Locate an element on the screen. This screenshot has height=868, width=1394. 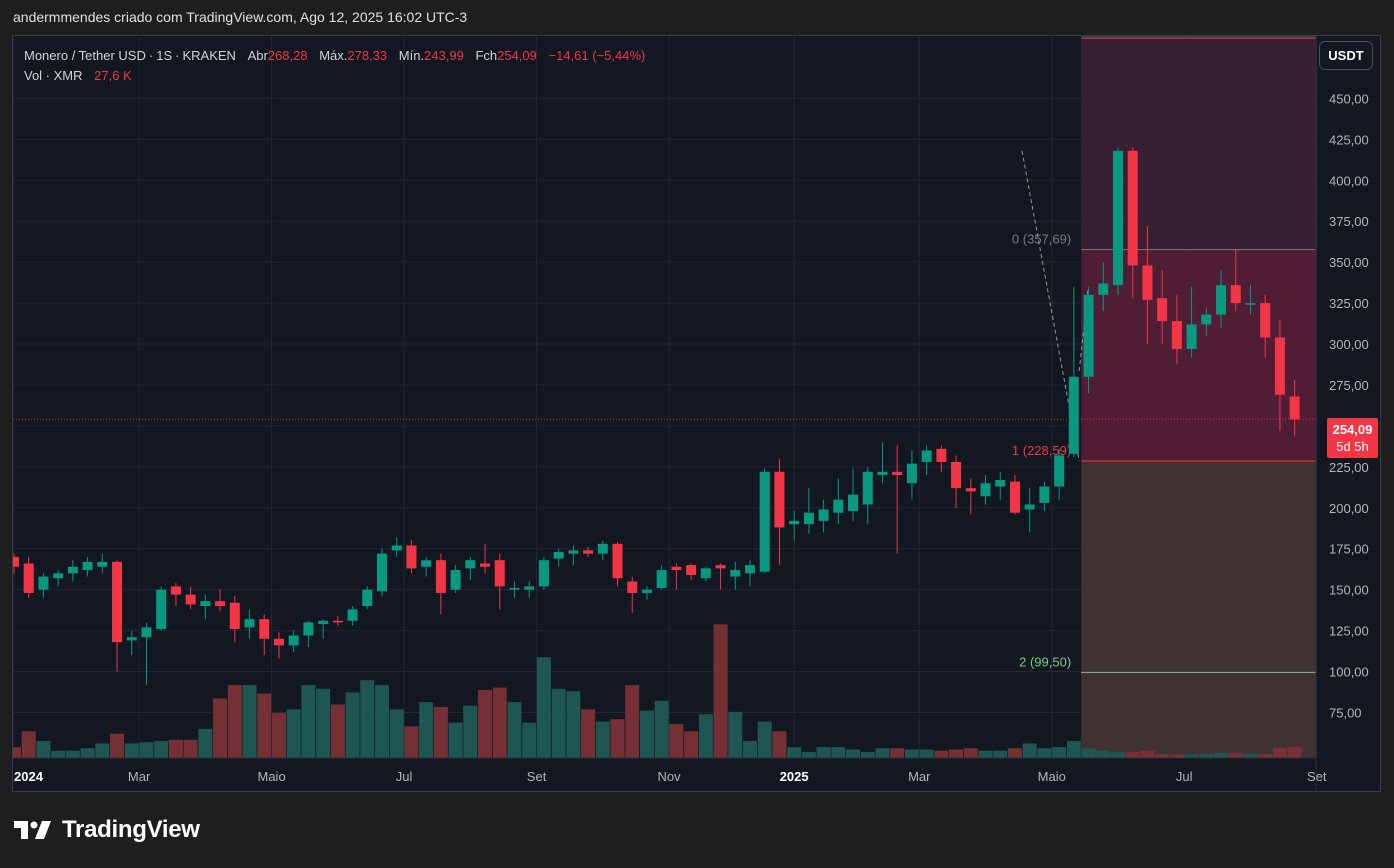
currency-button: USDT is located at coordinates (1346, 55).